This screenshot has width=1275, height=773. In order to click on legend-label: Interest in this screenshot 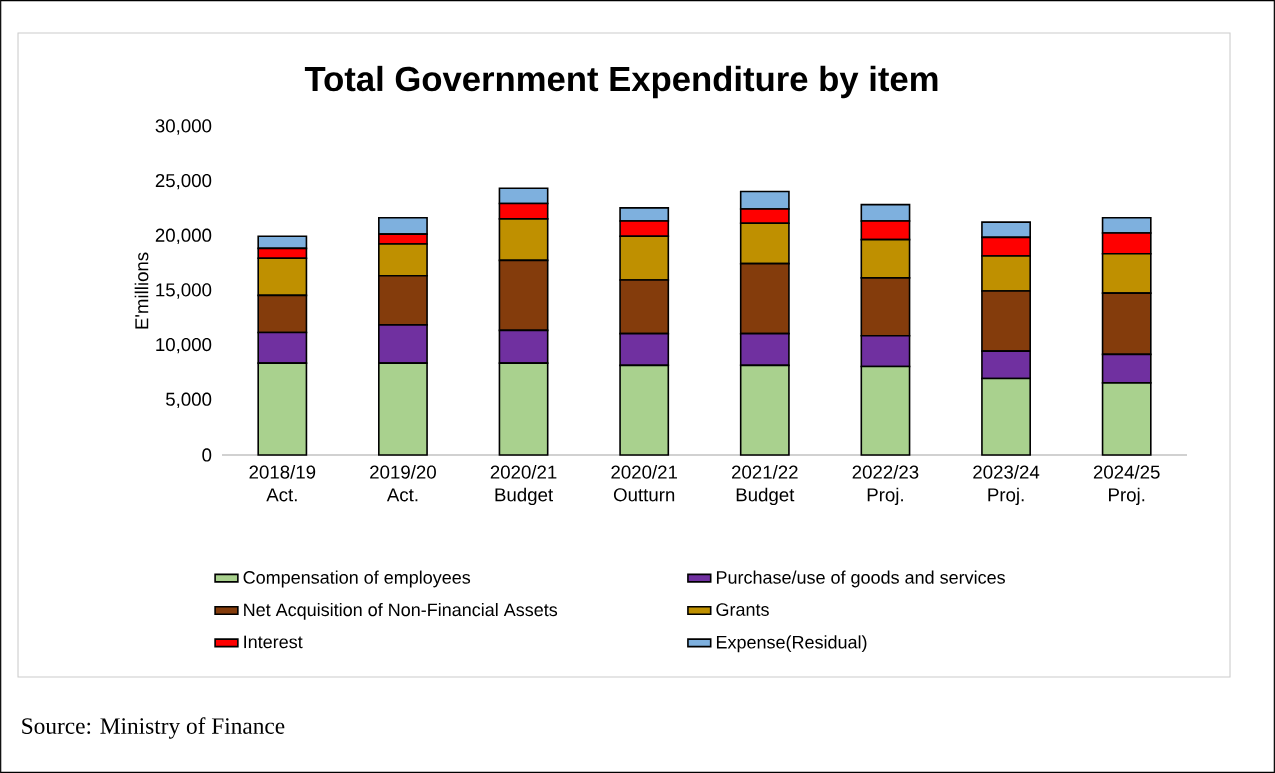, I will do `click(273, 642)`.